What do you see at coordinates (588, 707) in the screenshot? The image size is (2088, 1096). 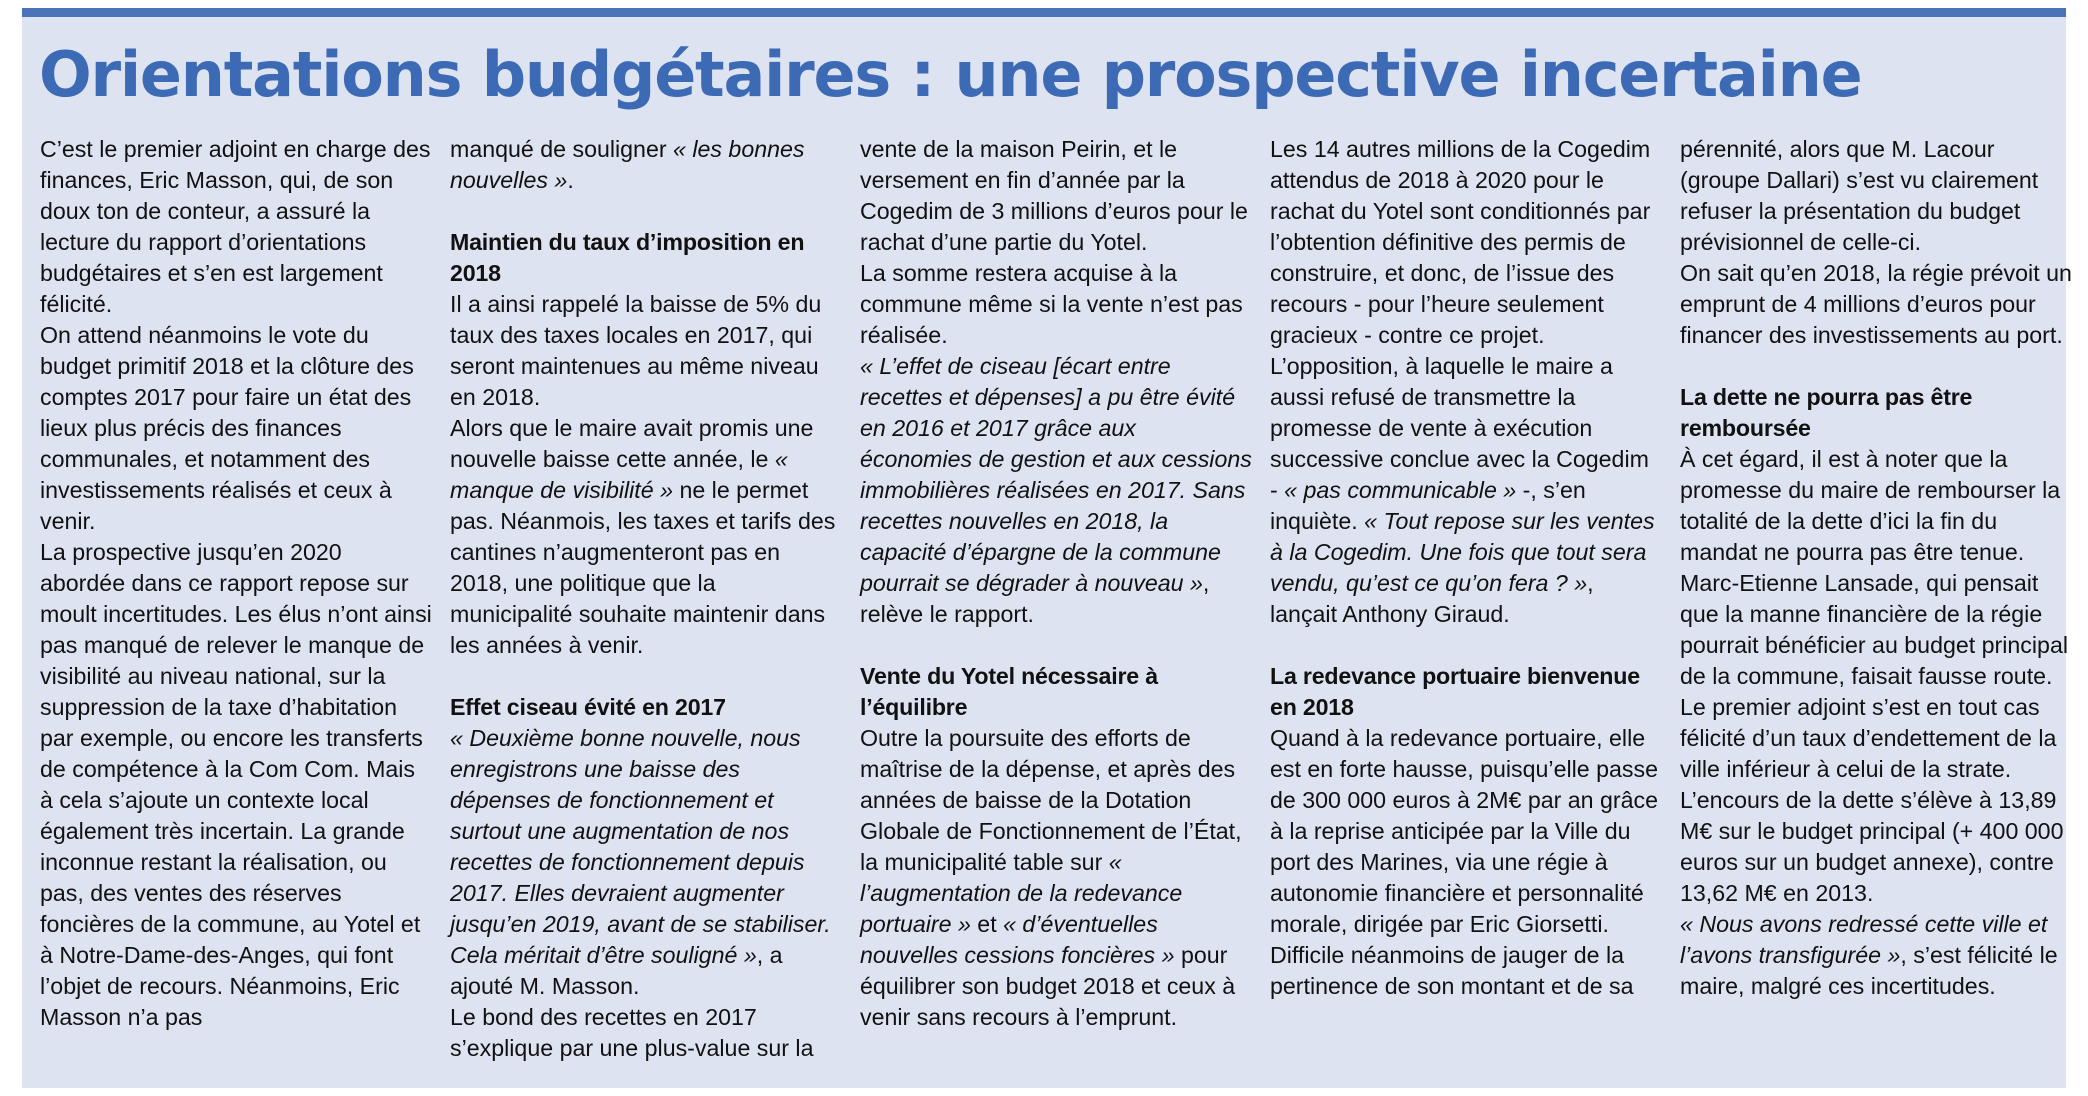 I see `subheading: Effet ciseau évité en 2017` at bounding box center [588, 707].